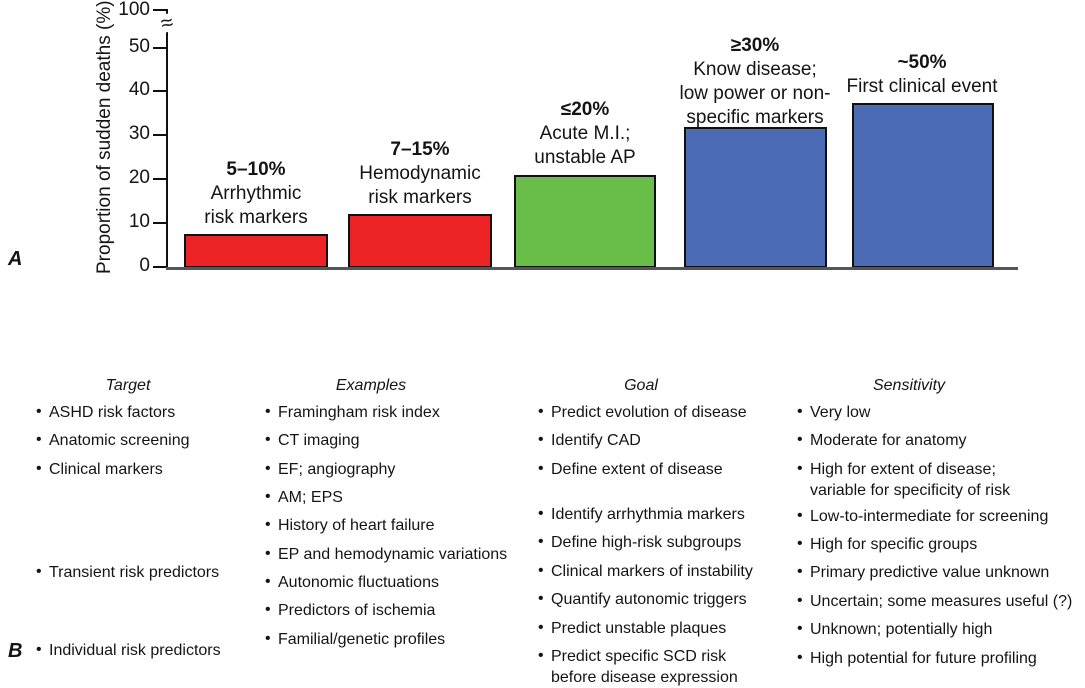 This screenshot has width=1085, height=688. What do you see at coordinates (350, 525) in the screenshot?
I see `list-item: • History of heart failure` at bounding box center [350, 525].